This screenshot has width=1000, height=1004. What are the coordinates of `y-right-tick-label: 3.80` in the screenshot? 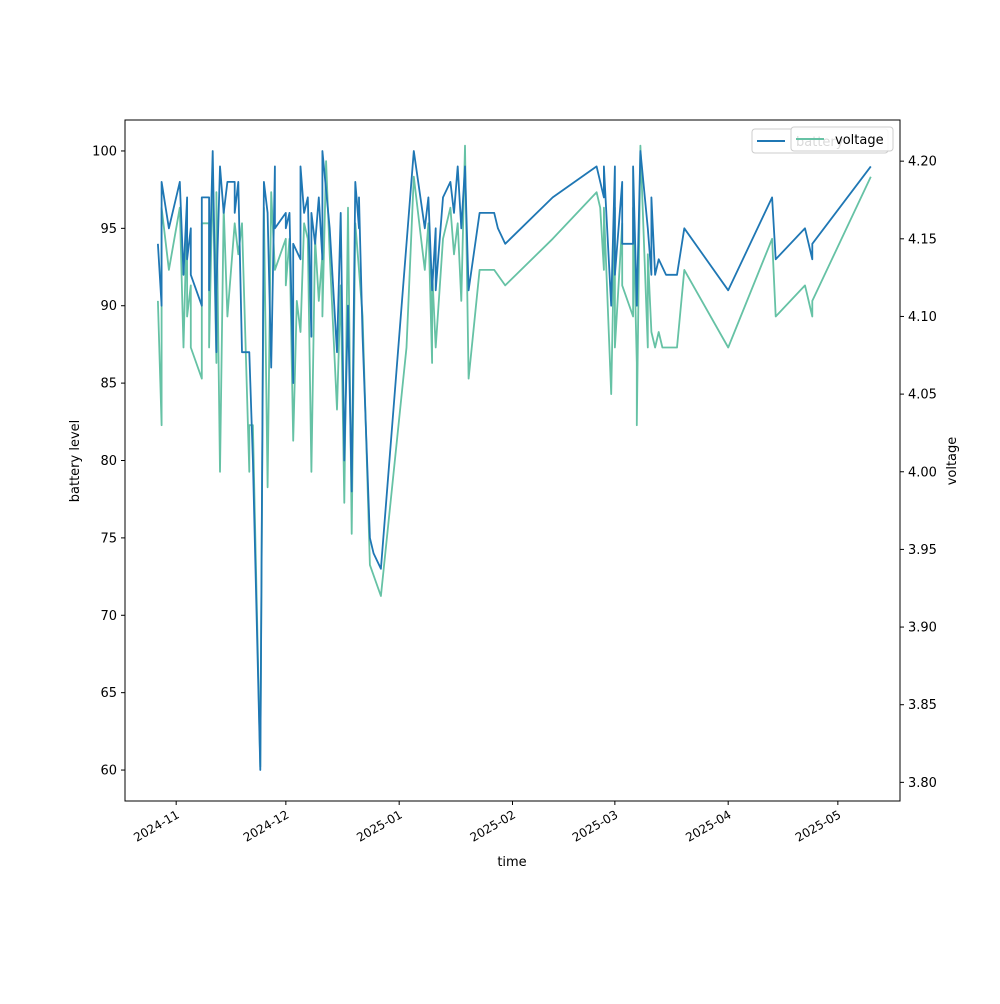 It's located at (922, 783).